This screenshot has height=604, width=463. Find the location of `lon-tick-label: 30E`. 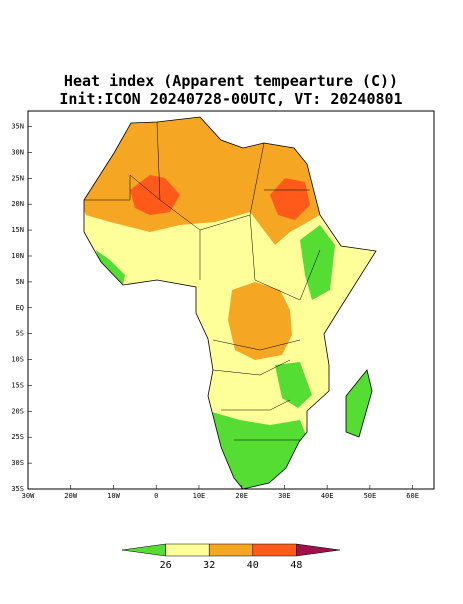

lon-tick-label: 30E is located at coordinates (284, 496).